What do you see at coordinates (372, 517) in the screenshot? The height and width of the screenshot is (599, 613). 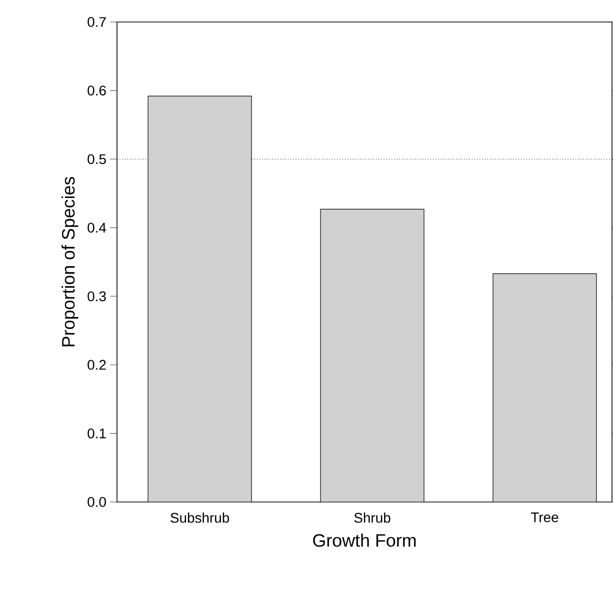 I see `x-tick-label: Shrub` at bounding box center [372, 517].